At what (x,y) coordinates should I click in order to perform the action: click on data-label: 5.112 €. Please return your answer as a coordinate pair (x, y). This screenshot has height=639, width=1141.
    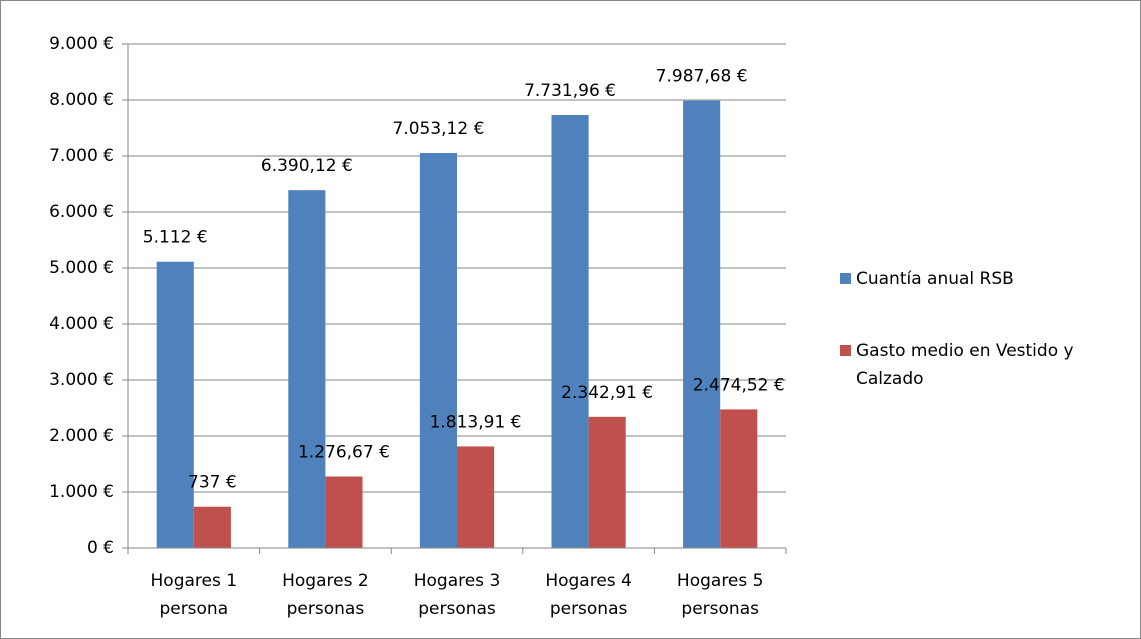
    Looking at the image, I should click on (175, 238).